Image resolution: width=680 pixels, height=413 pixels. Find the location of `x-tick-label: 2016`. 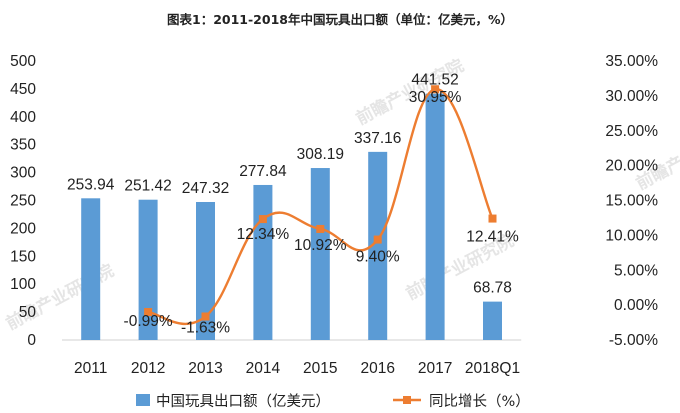

x-tick-label: 2016 is located at coordinates (377, 368).